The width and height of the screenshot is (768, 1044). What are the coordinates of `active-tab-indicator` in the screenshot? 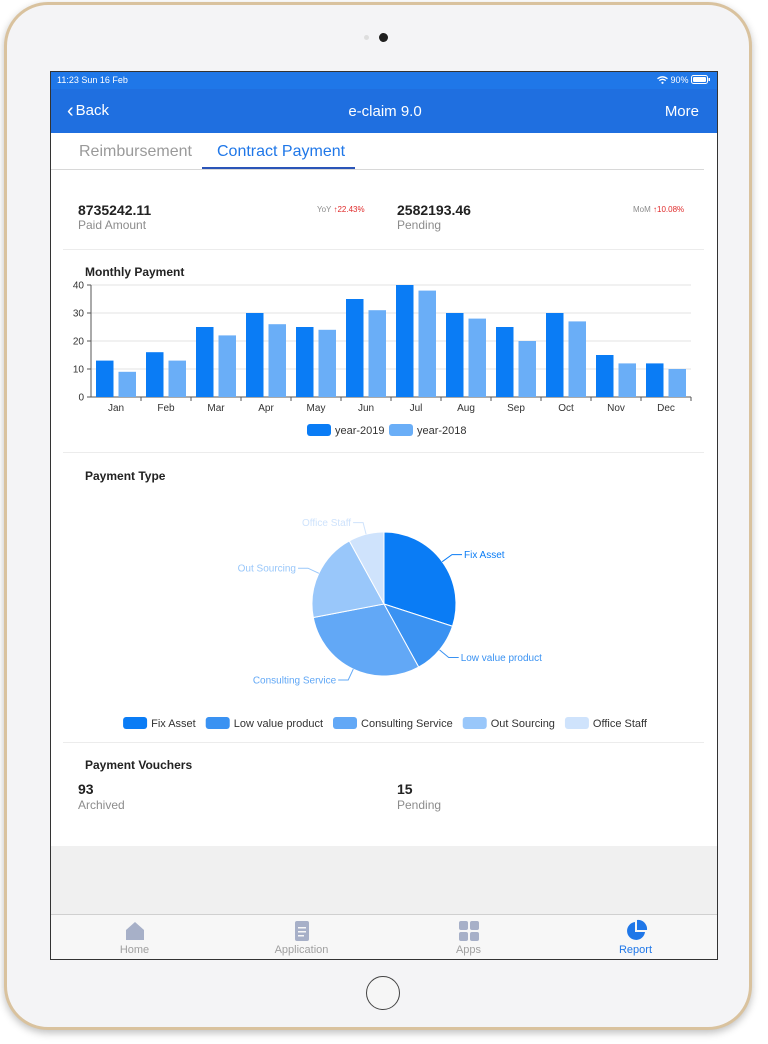 It's located at (278, 168).